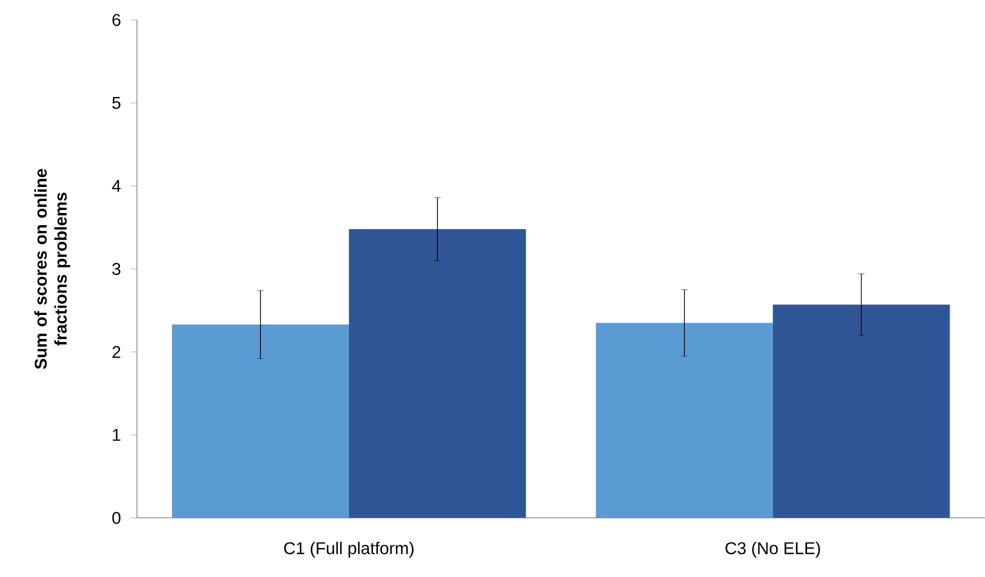 This screenshot has height=577, width=985. I want to click on y-tick-label: 4, so click(116, 186).